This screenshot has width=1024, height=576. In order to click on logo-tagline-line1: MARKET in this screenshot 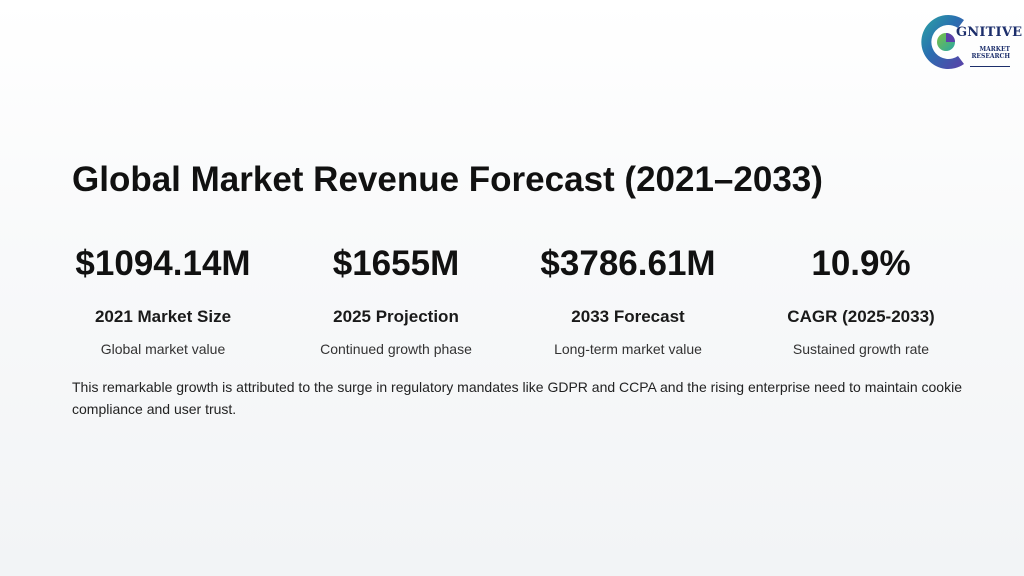, I will do `click(994, 49)`.